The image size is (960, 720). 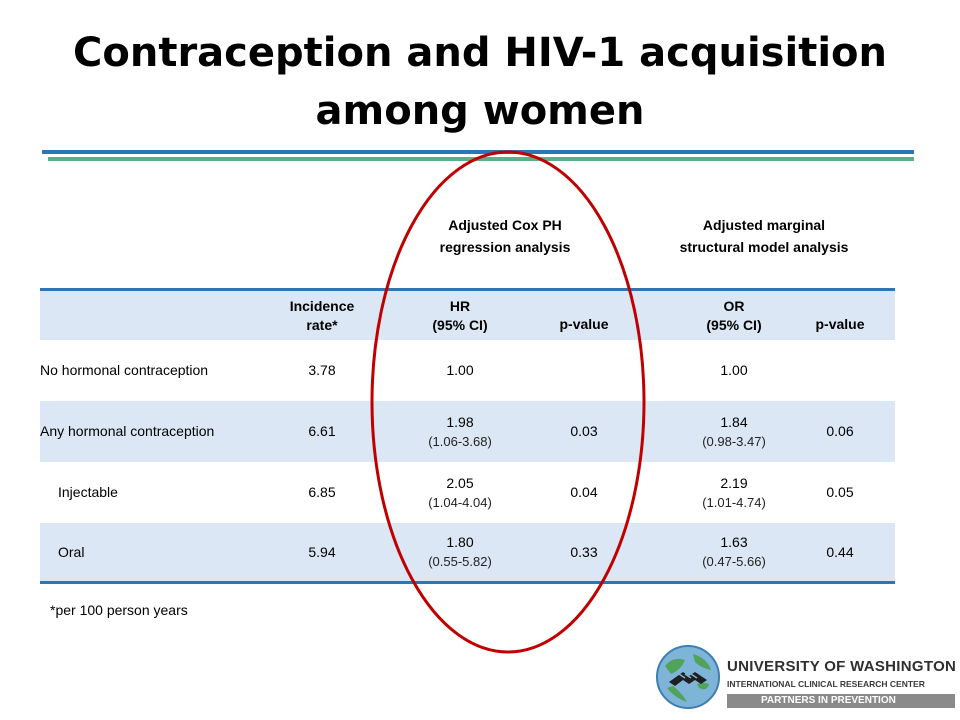 What do you see at coordinates (480, 53) in the screenshot?
I see `title-line-1: Contraception and HIV-1 acquisition` at bounding box center [480, 53].